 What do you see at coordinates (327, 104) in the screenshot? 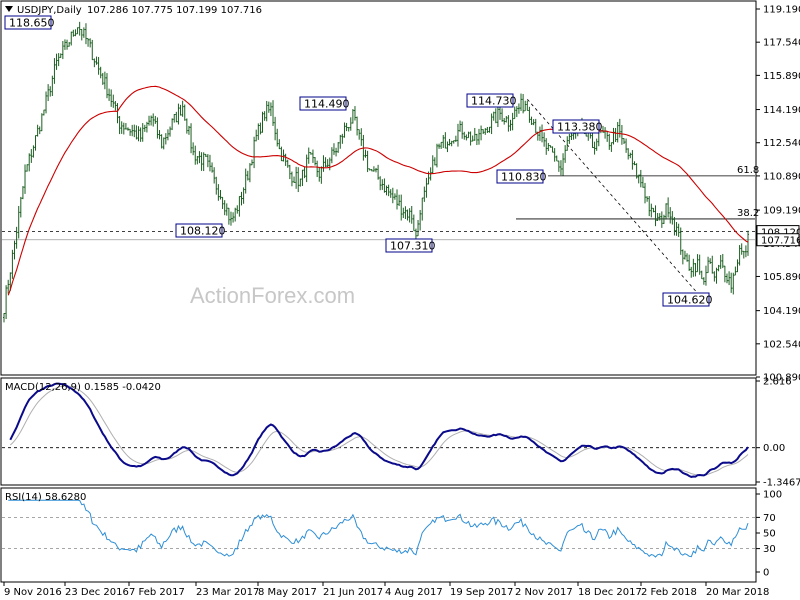
I see `swing-label-text: 114.490` at bounding box center [327, 104].